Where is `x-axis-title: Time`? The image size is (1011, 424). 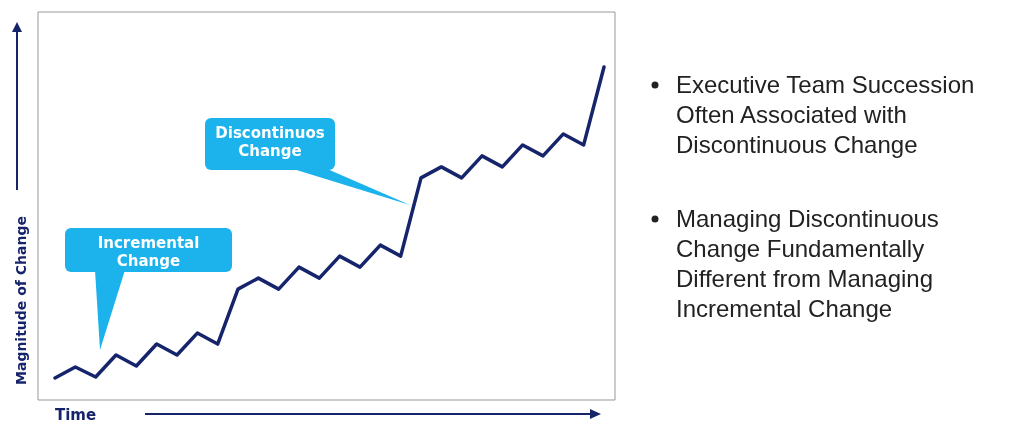 x-axis-title: Time is located at coordinates (76, 415).